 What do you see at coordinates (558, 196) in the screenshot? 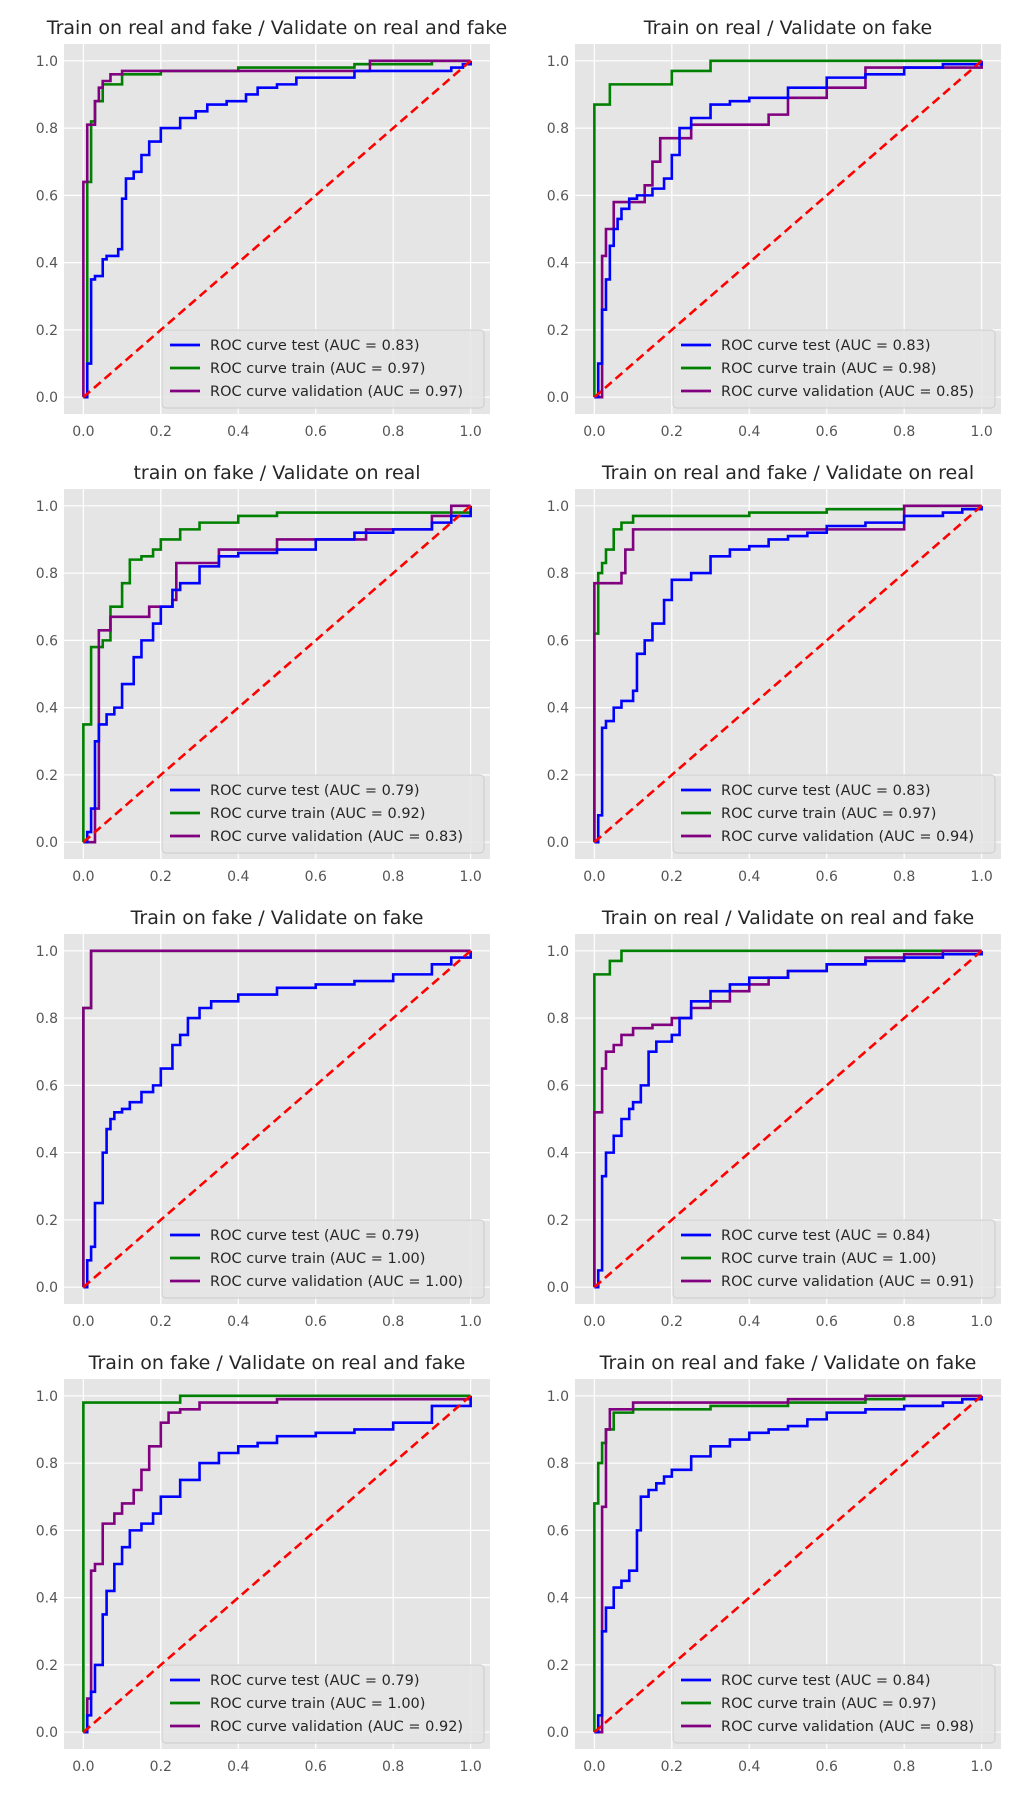
I see `chart-2-y-tick-label: 0.6` at bounding box center [558, 196].